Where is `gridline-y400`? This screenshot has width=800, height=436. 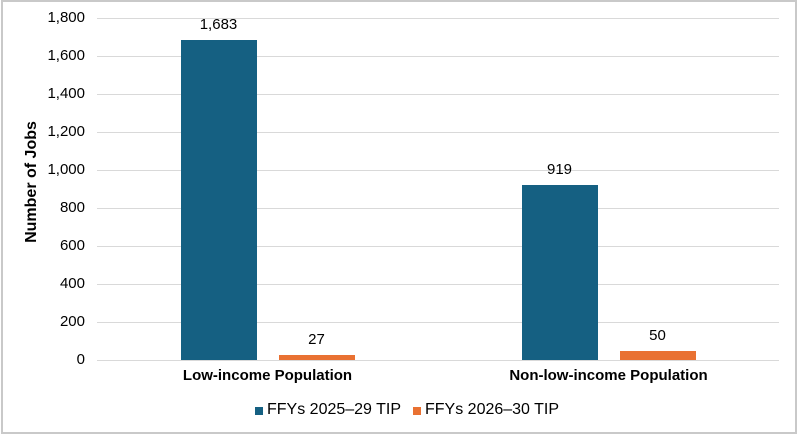 gridline-y400 is located at coordinates (438, 284).